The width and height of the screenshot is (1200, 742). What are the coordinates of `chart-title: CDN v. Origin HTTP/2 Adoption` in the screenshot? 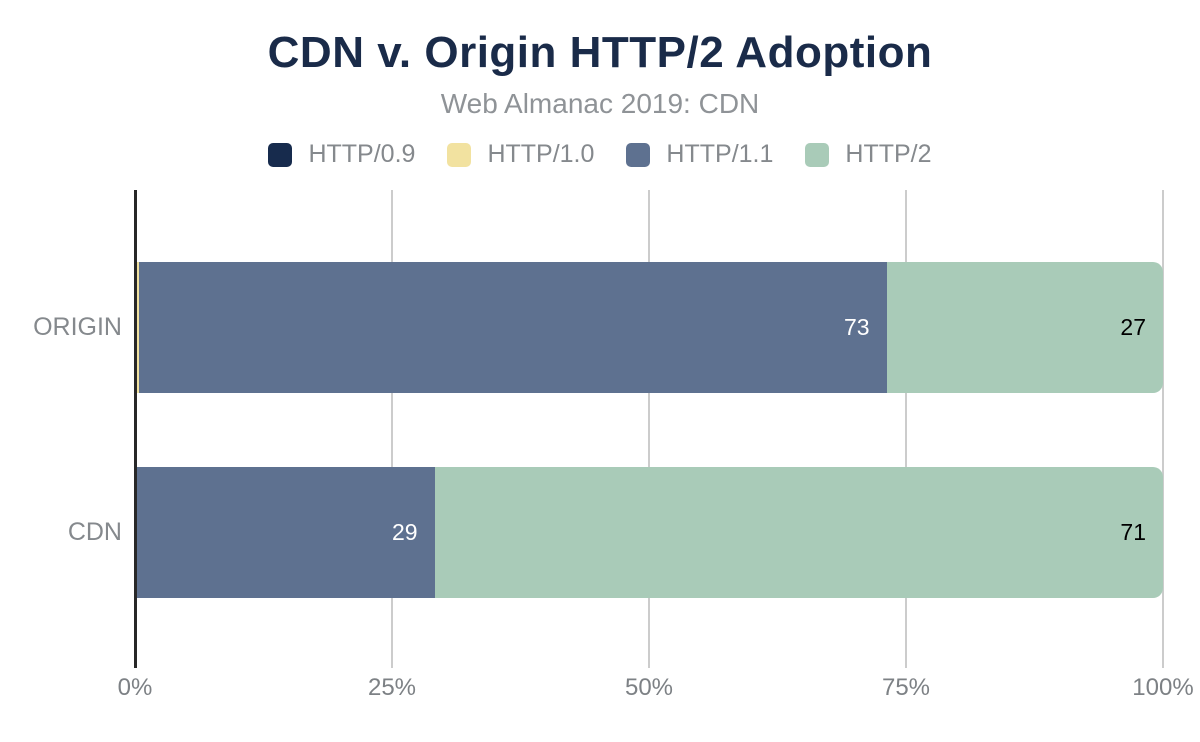 It's located at (600, 52).